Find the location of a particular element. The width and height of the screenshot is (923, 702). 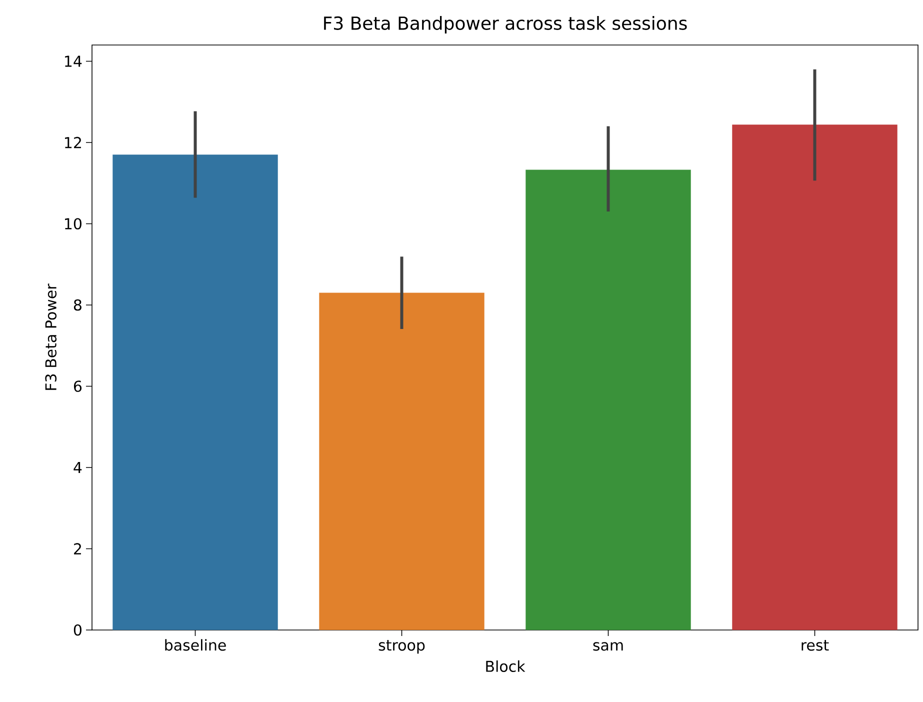

x-axis-title: Block is located at coordinates (506, 666).